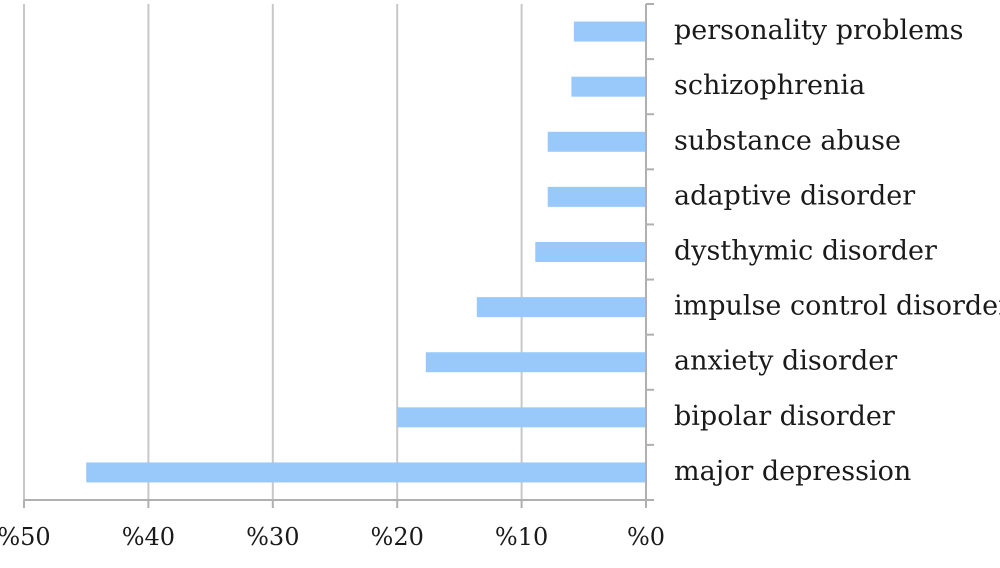 This screenshot has height=568, width=1000. What do you see at coordinates (805, 251) in the screenshot?
I see `category-label: dysthymic disorder` at bounding box center [805, 251].